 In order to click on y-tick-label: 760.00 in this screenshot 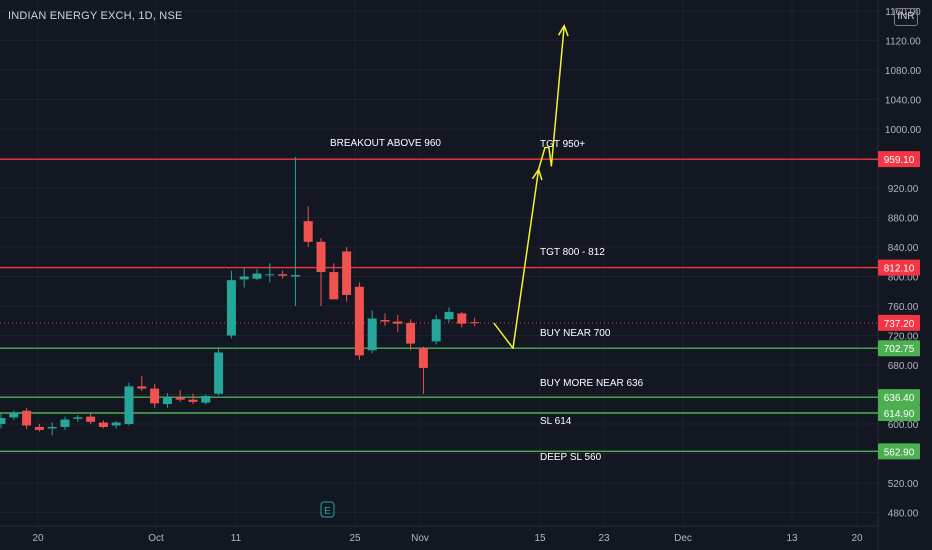, I will do `click(903, 307)`.